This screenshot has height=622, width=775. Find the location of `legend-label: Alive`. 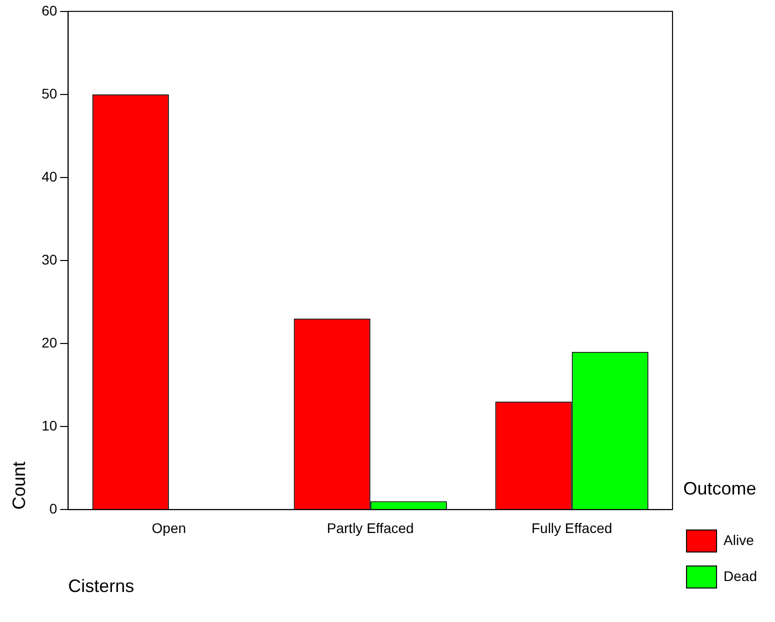

legend-label: Alive is located at coordinates (739, 540).